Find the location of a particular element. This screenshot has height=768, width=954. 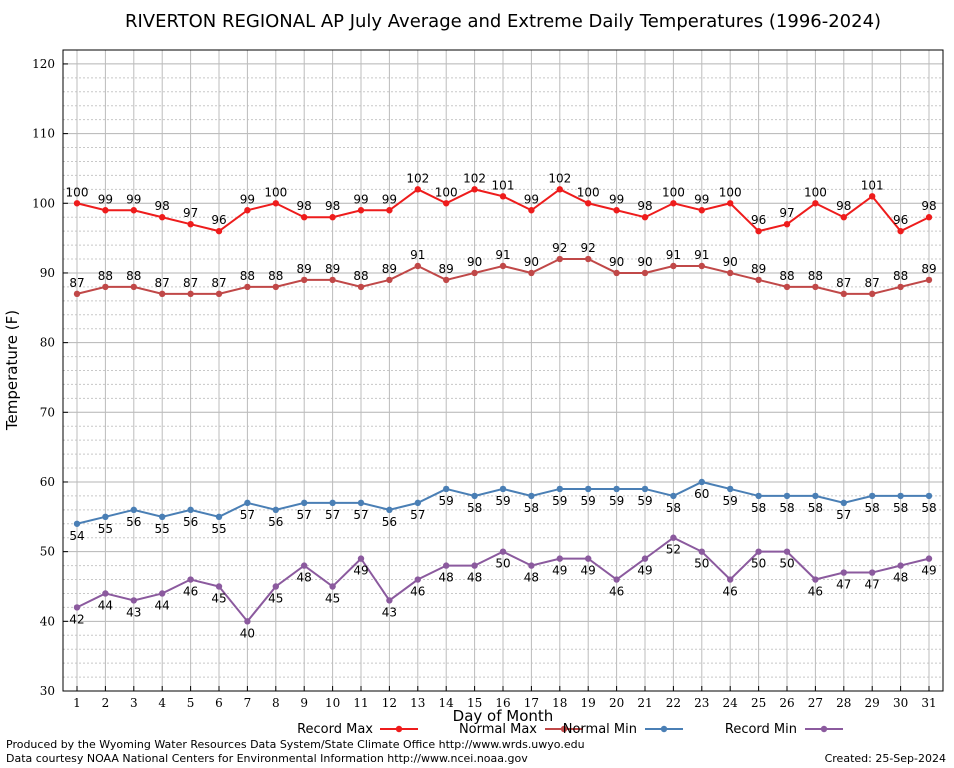

legend-label-record-min: Record Min is located at coordinates (761, 729).